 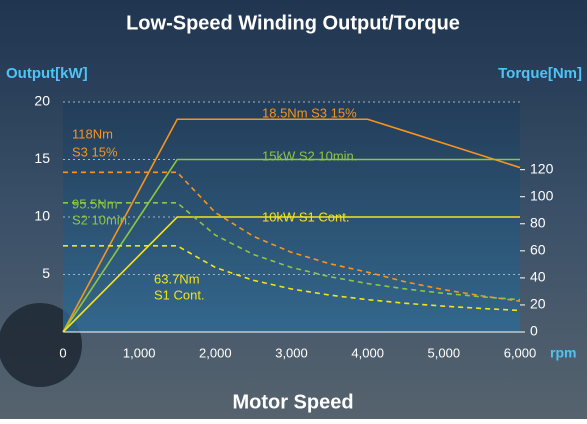 I want to click on x-unit: rpm, so click(x=563, y=353).